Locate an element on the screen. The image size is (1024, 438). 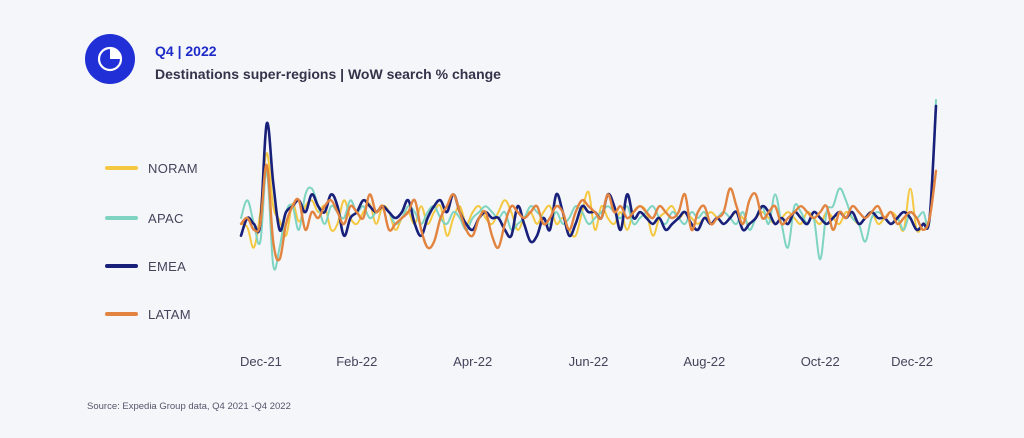
legend-swatch-noram is located at coordinates (121, 168).